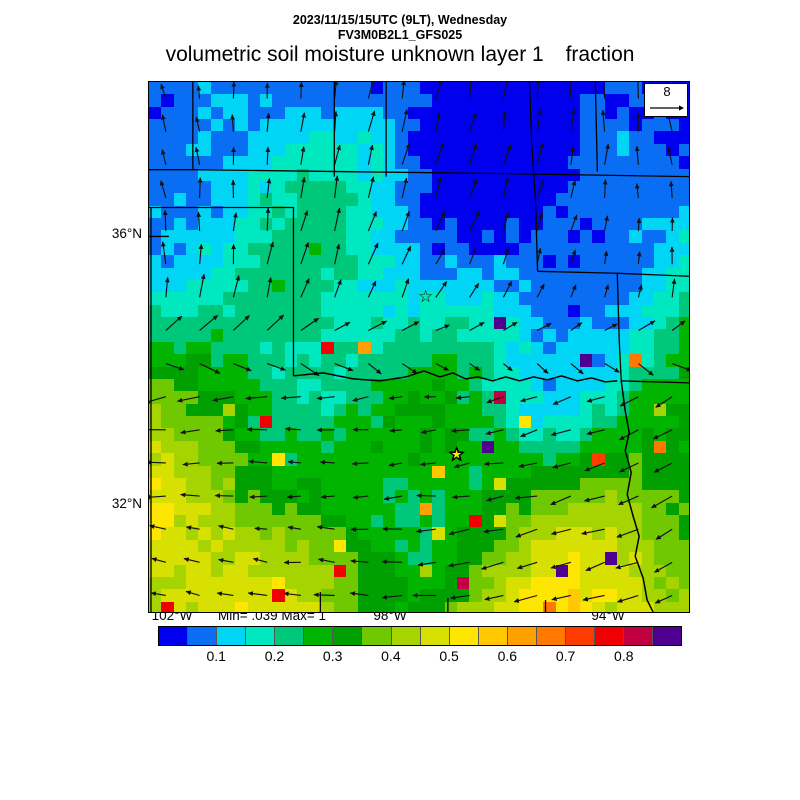 The height and width of the screenshot is (800, 800). Describe the element at coordinates (420, 636) in the screenshot. I see `colorbar` at that location.